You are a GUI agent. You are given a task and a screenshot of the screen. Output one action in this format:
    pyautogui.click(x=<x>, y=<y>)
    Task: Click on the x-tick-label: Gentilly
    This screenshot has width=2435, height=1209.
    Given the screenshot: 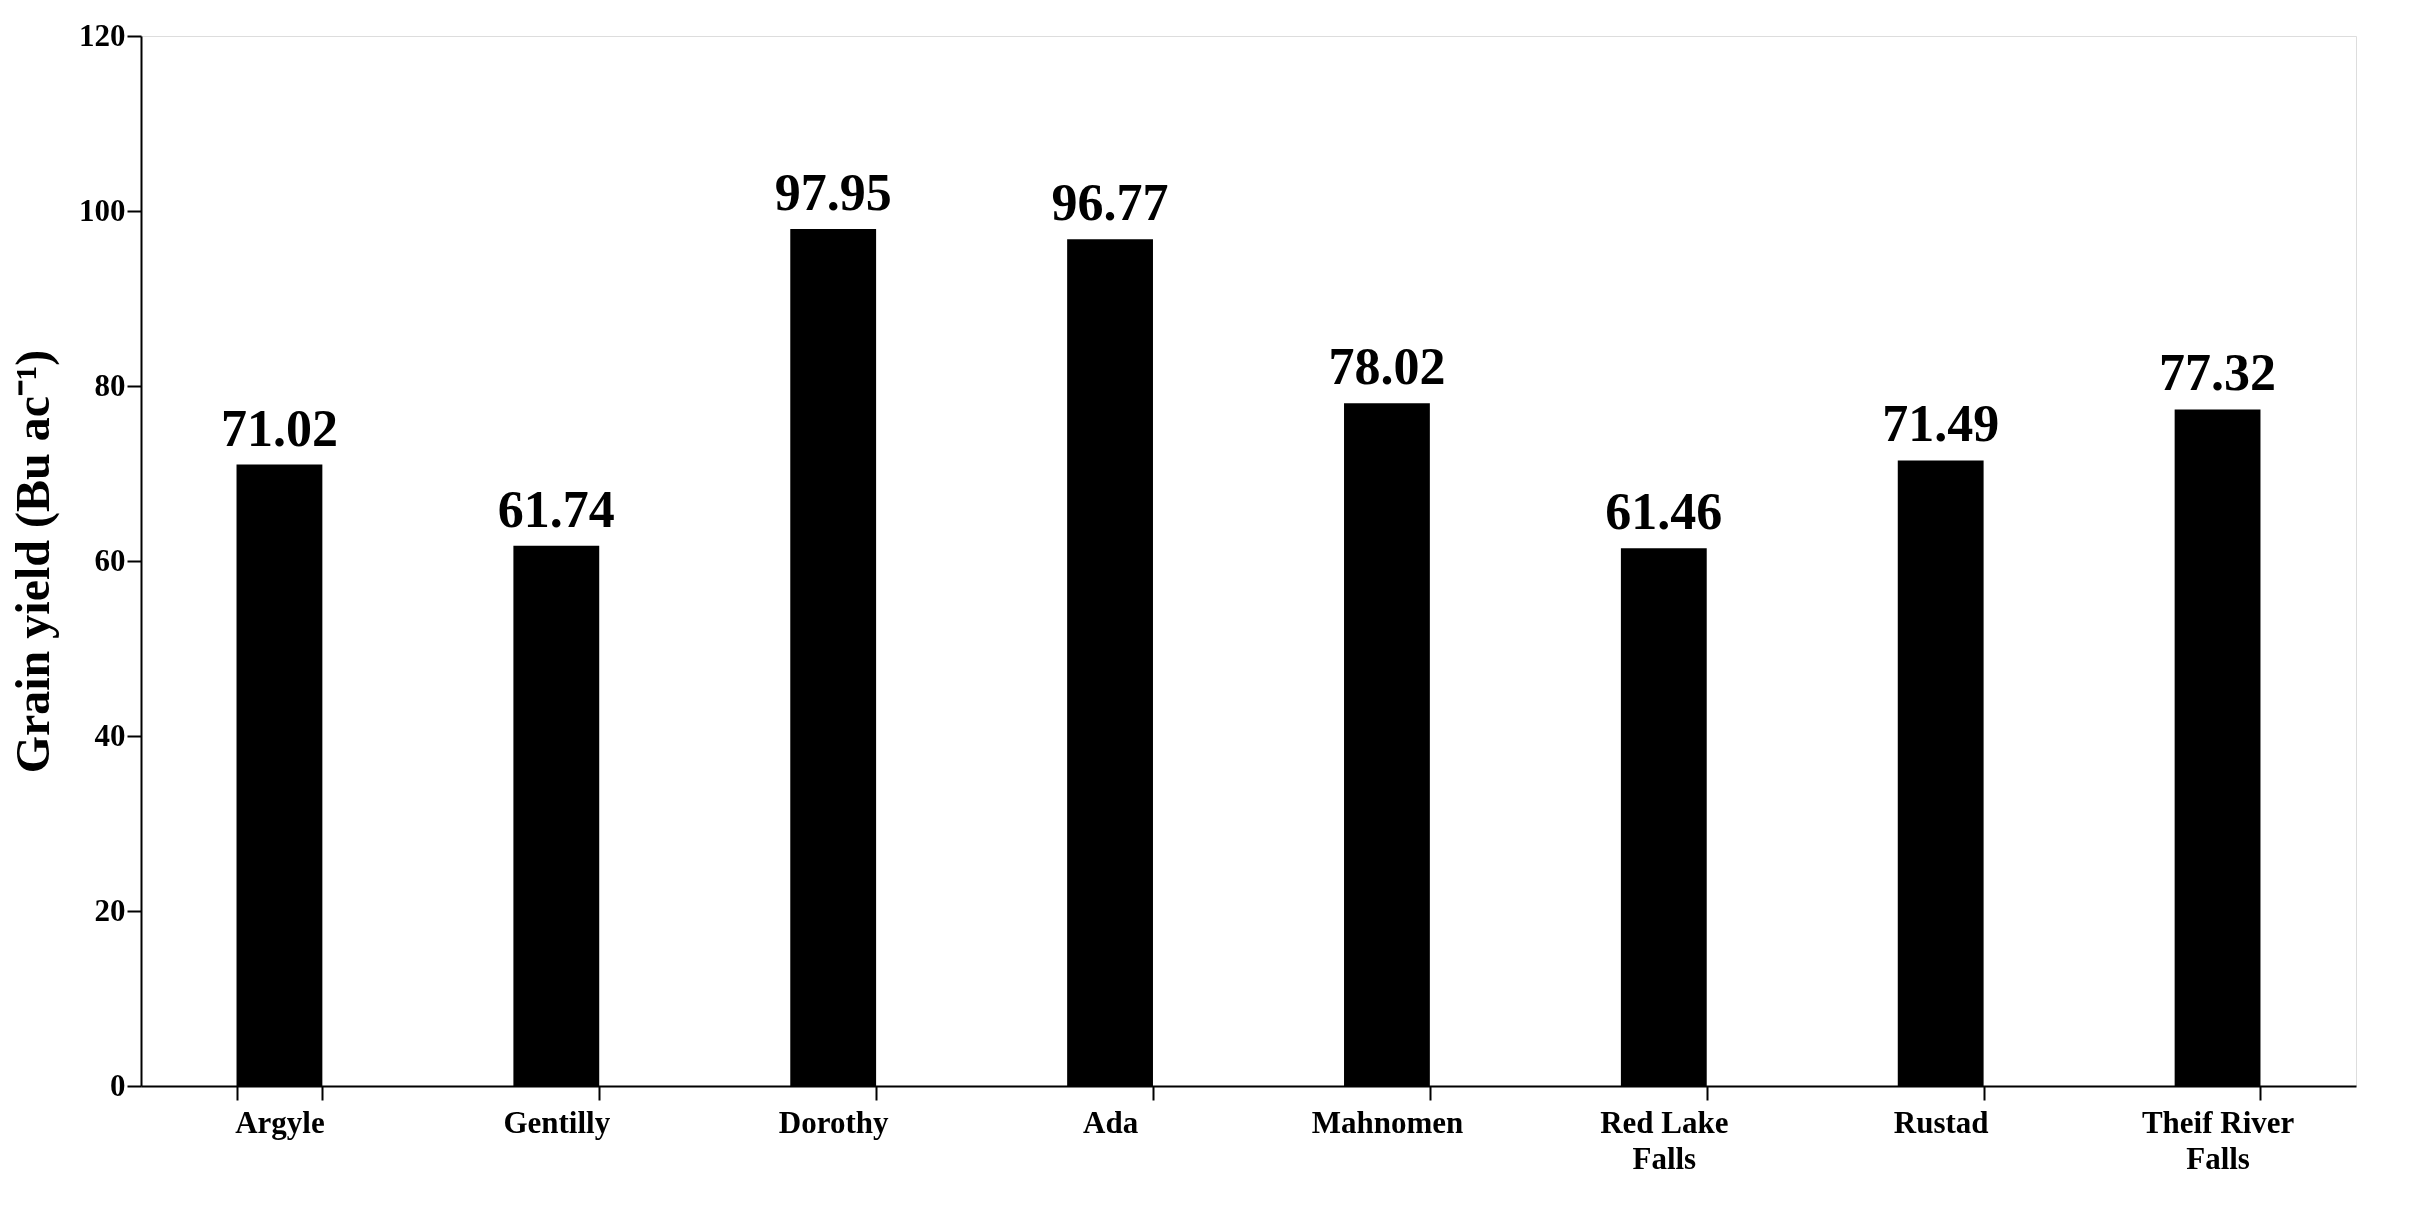 What is the action you would take?
    pyautogui.click(x=557, y=1122)
    